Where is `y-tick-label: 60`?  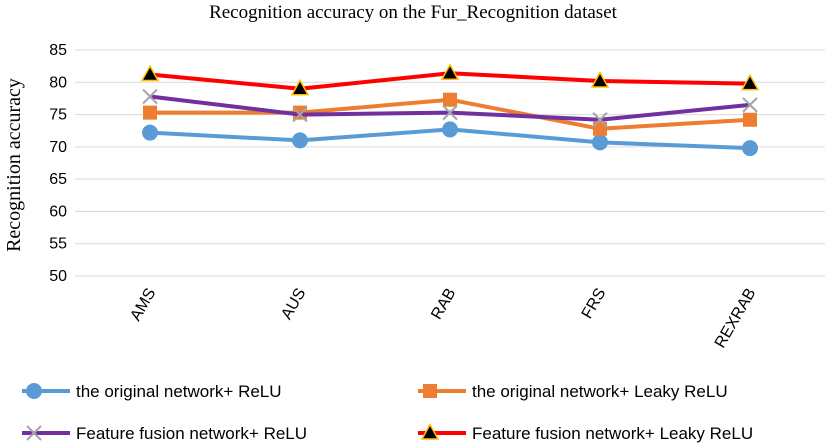
y-tick-label: 60 is located at coordinates (58, 211).